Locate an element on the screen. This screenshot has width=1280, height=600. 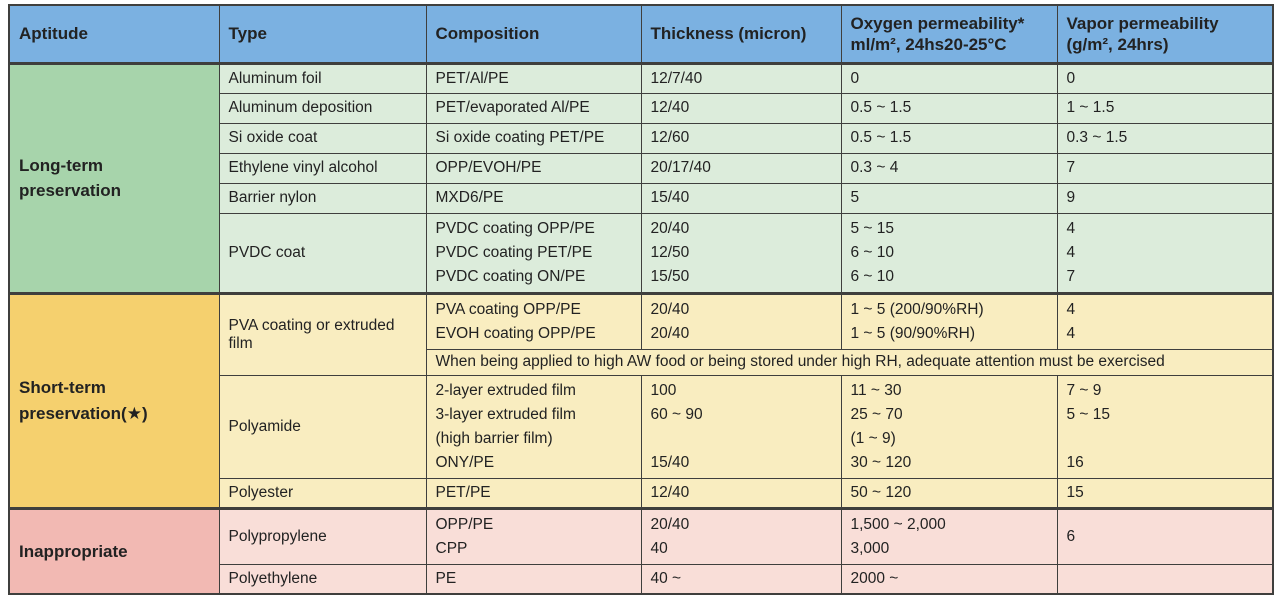
cell-oxygen: 2000 ~ is located at coordinates (949, 579).